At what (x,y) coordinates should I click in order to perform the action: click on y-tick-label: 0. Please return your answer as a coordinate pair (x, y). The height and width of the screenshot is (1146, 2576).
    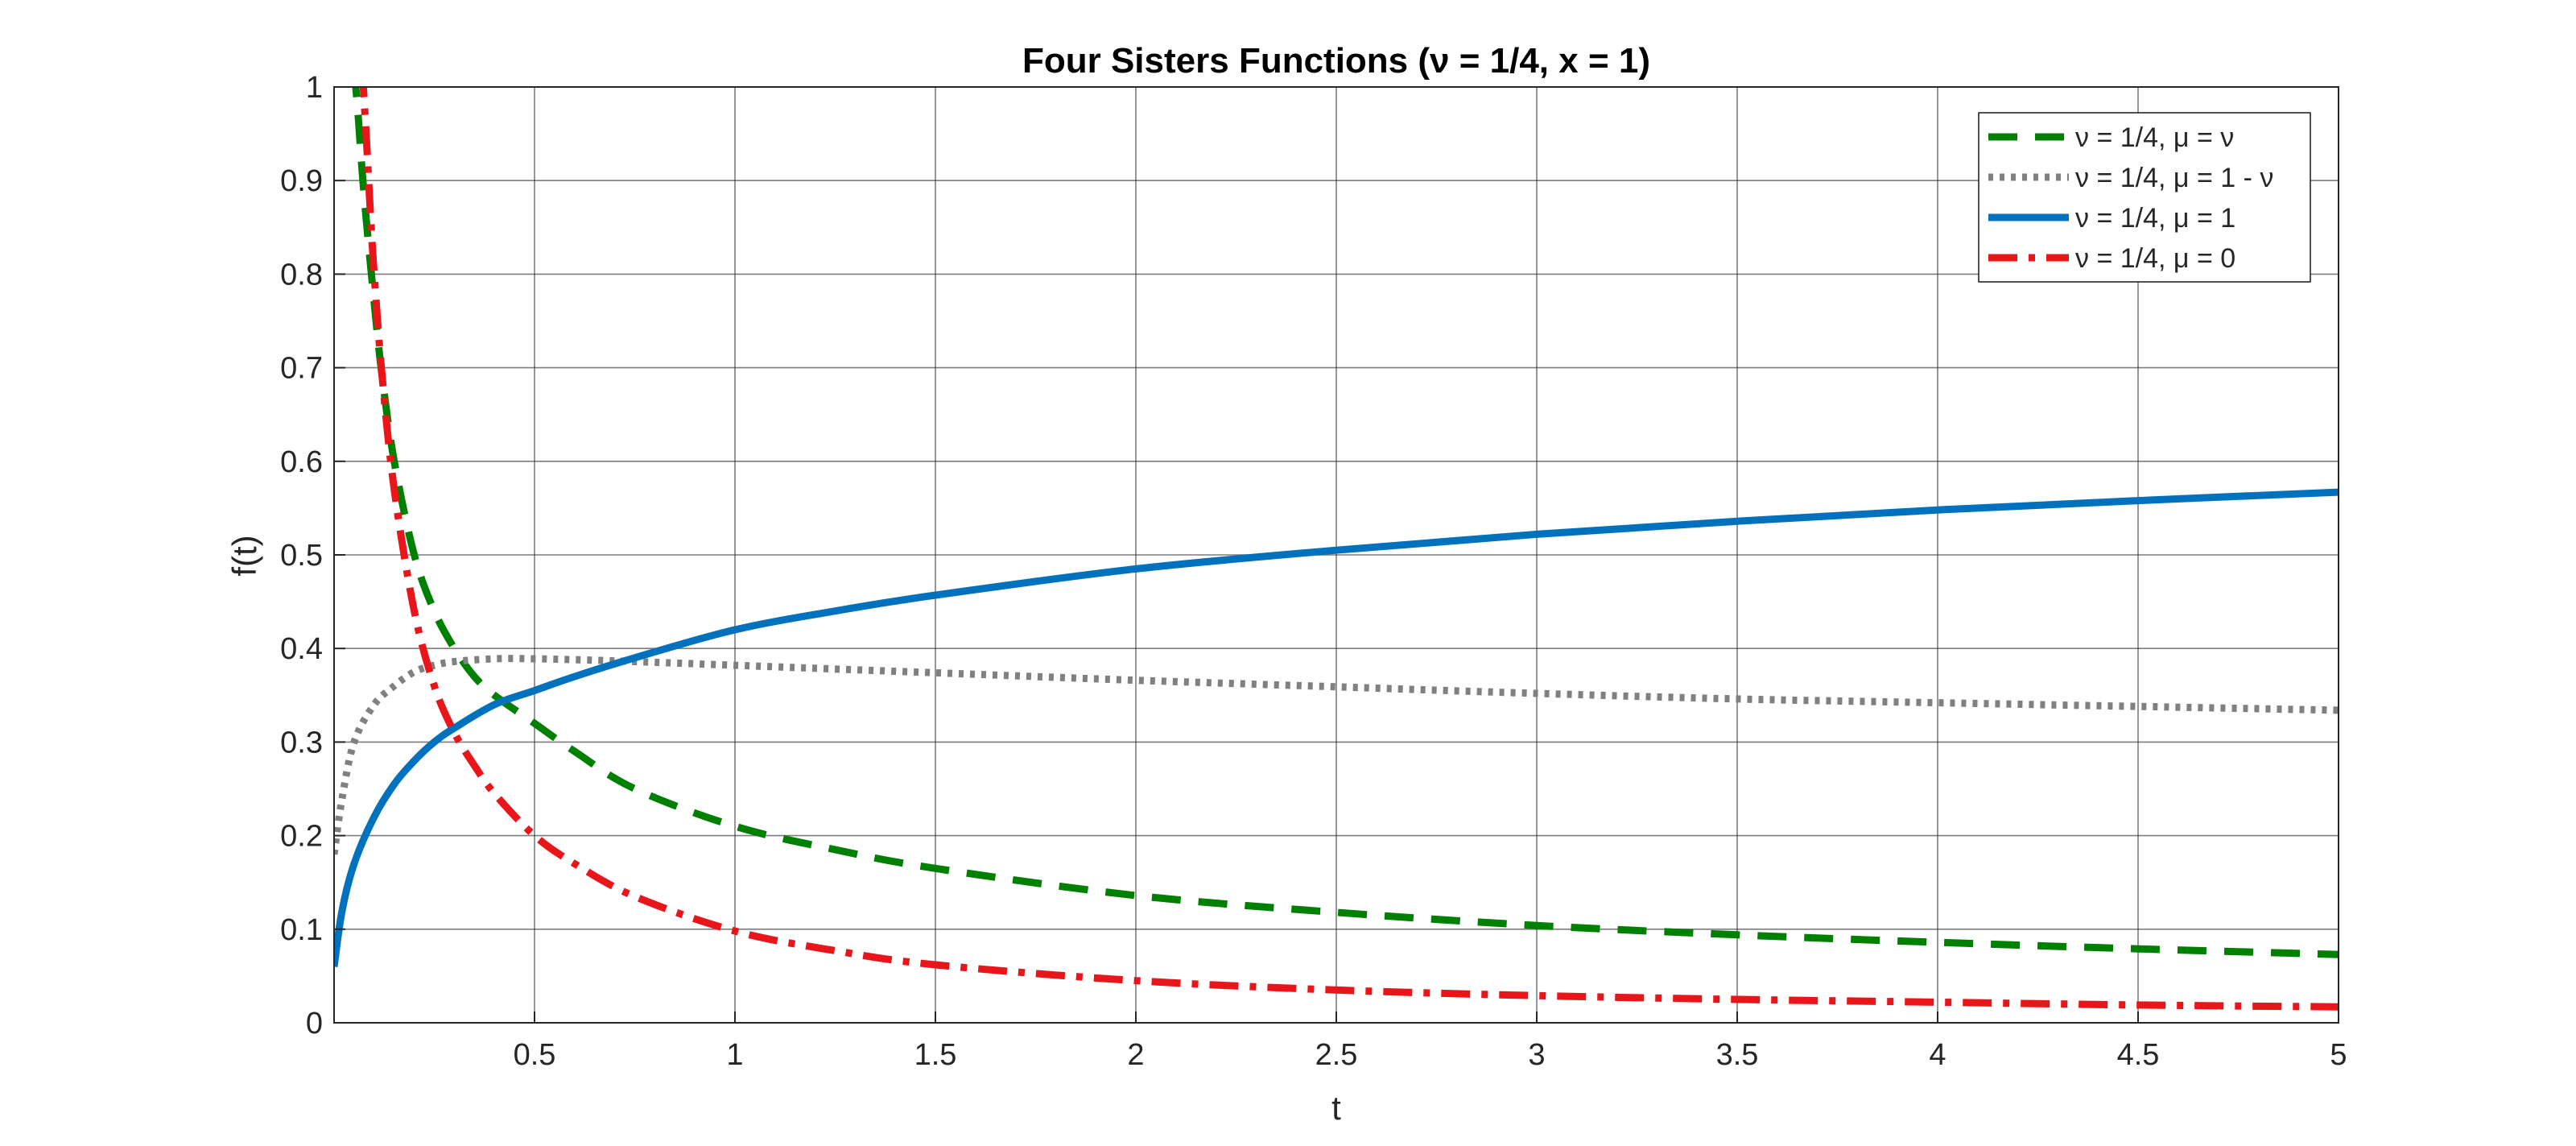
    Looking at the image, I should click on (314, 1024).